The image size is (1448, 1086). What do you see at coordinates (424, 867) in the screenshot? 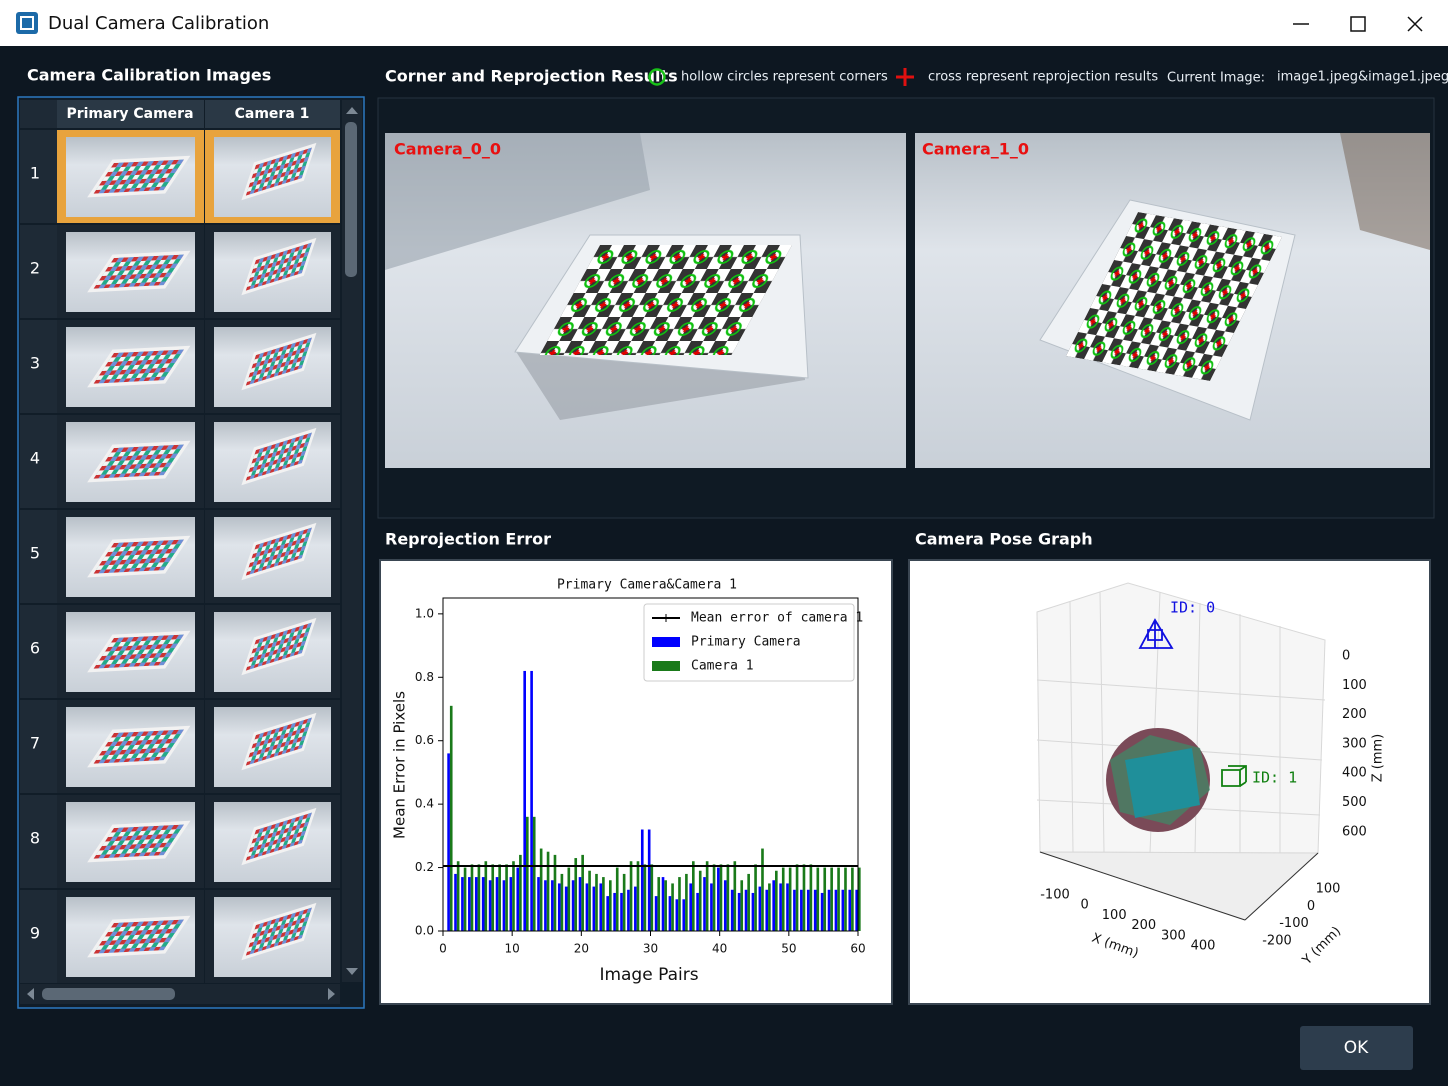
I see `y-tick-label: 0.2` at bounding box center [424, 867].